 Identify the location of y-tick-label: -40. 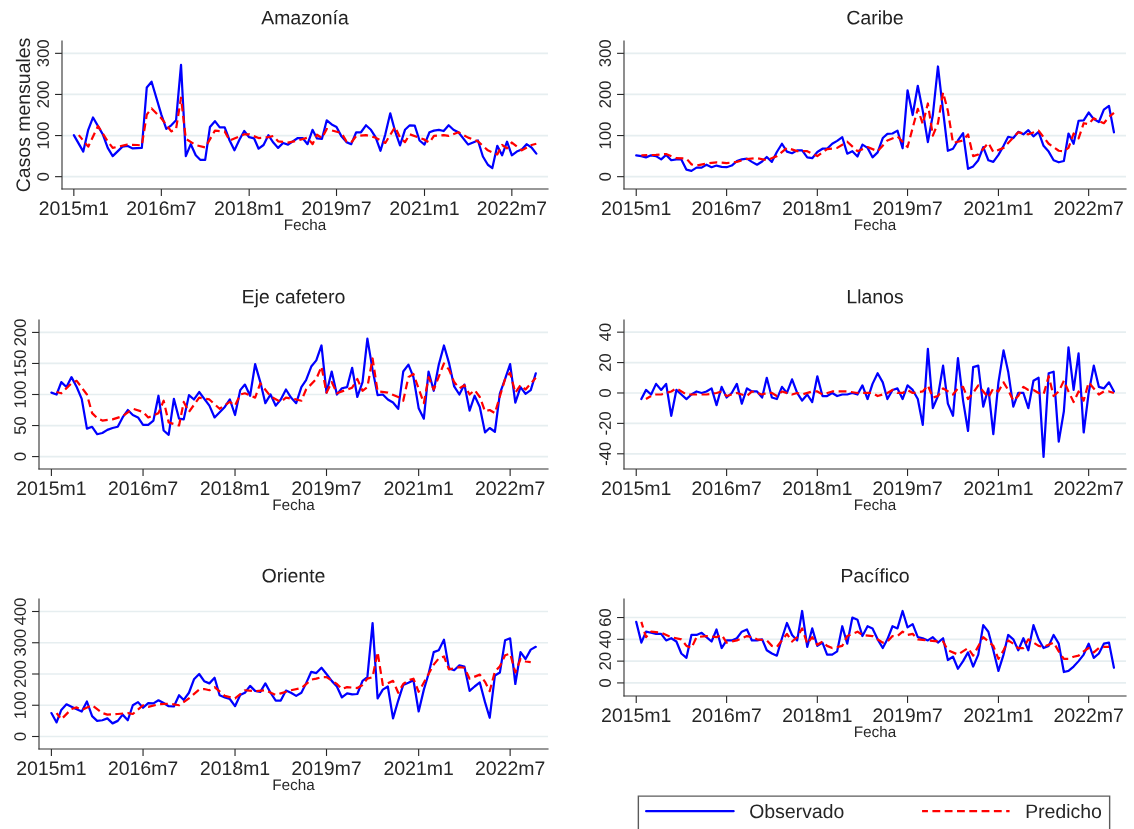
(605, 454).